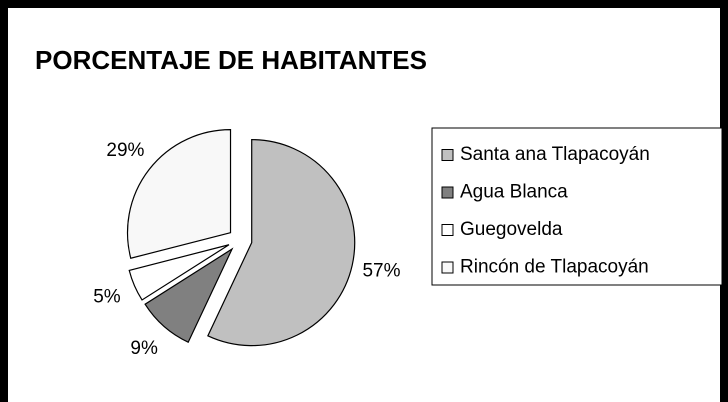 This screenshot has width=728, height=402. I want to click on legend-label: Rincón de Tlapacoyán, so click(554, 267).